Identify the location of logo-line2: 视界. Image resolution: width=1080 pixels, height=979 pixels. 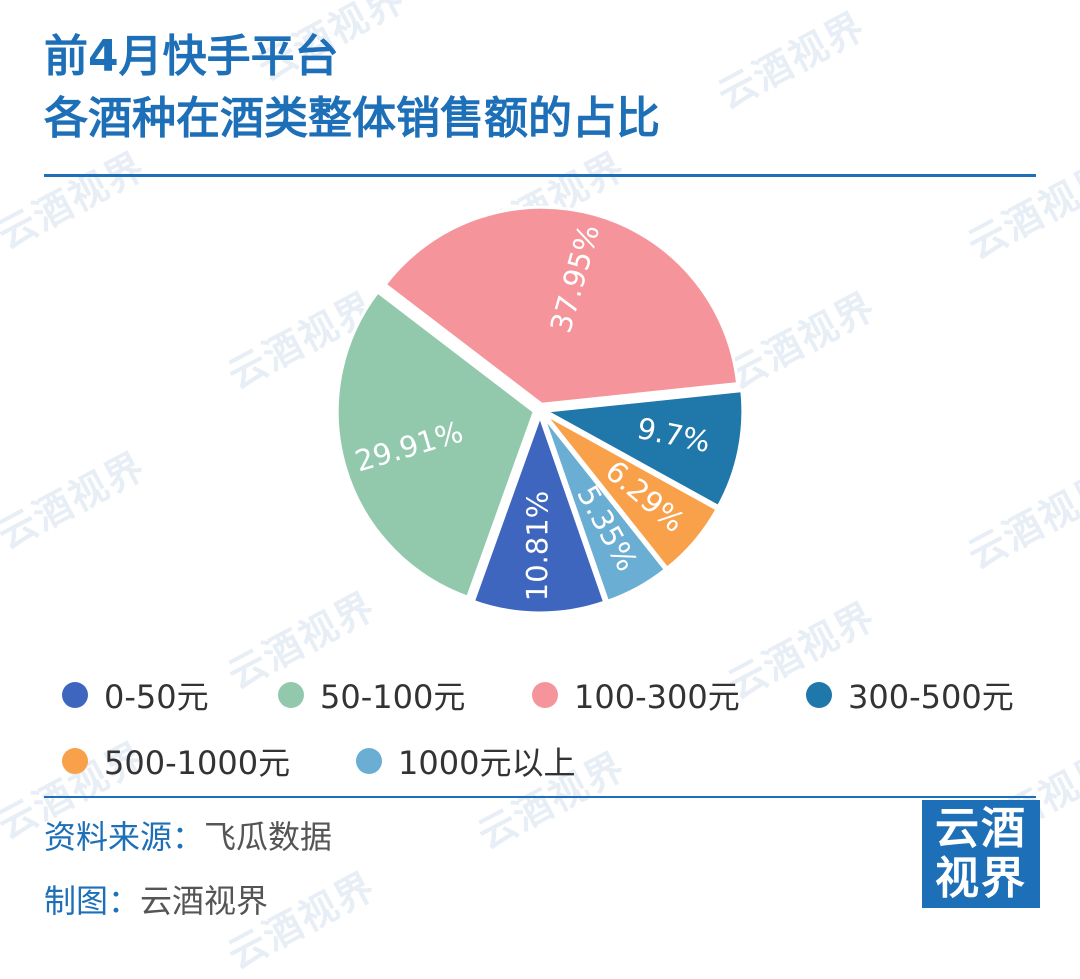
(981, 878).